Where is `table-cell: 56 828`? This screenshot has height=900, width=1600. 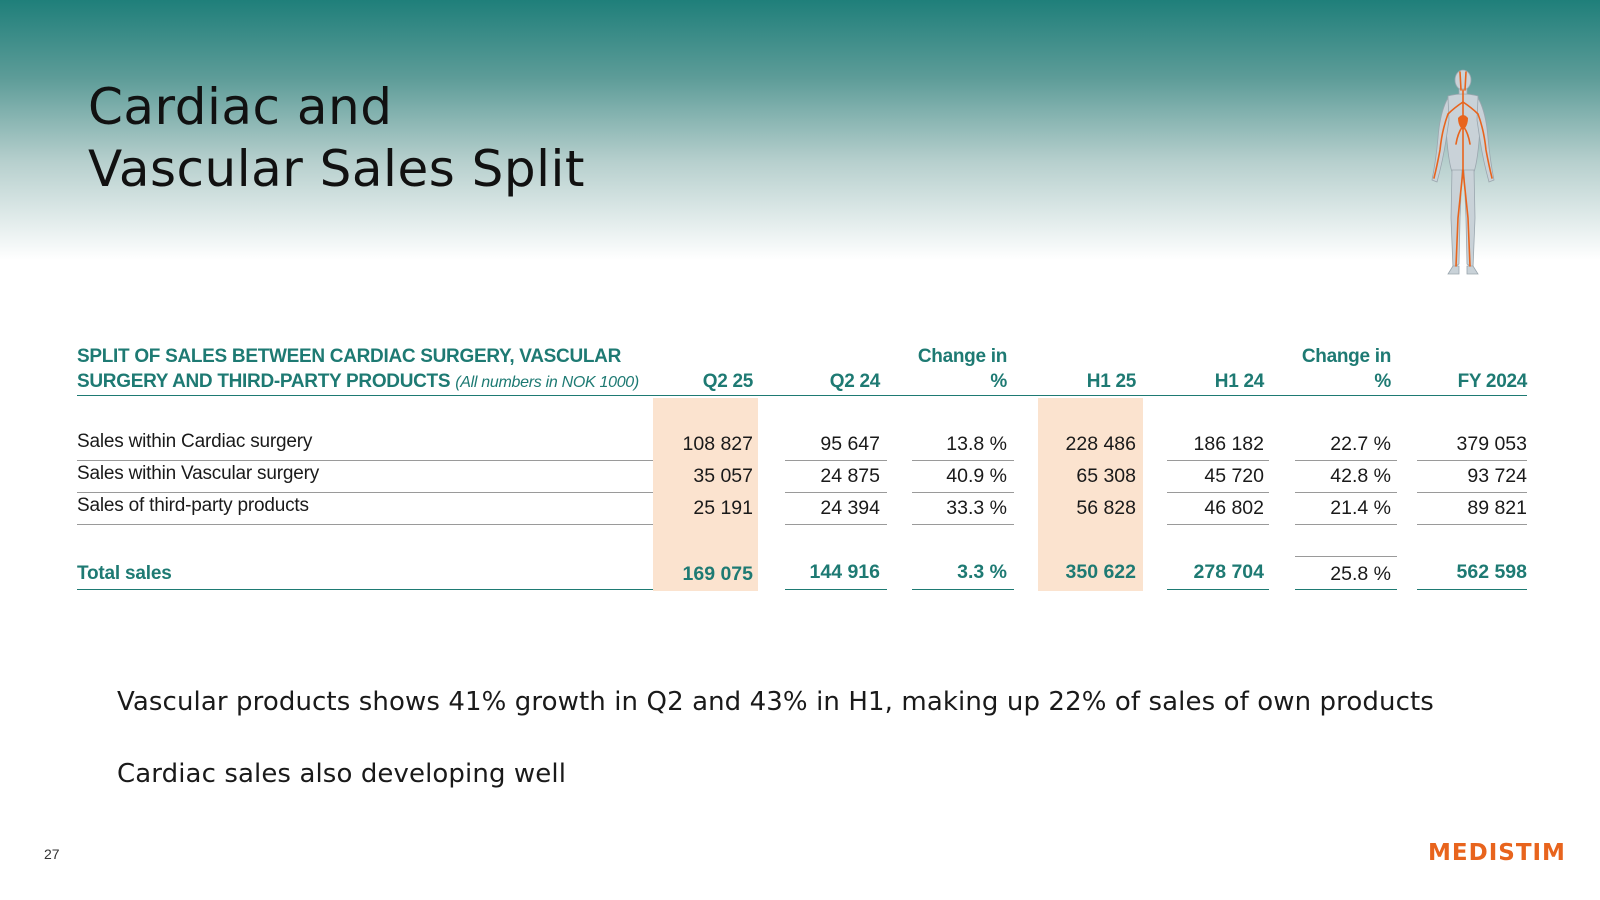
table-cell: 56 828 is located at coordinates (1106, 508).